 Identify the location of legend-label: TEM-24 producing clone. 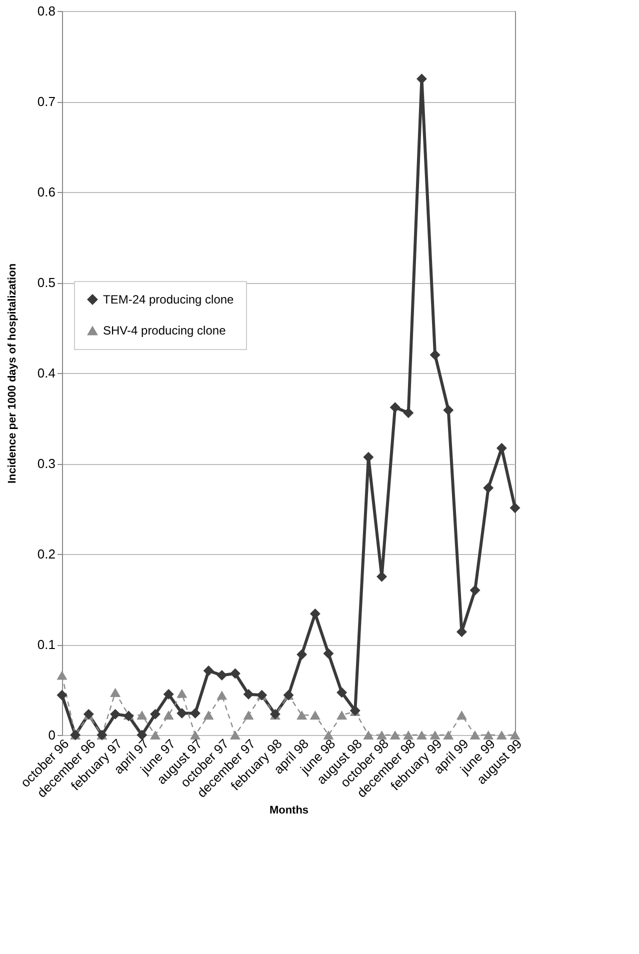
(168, 299).